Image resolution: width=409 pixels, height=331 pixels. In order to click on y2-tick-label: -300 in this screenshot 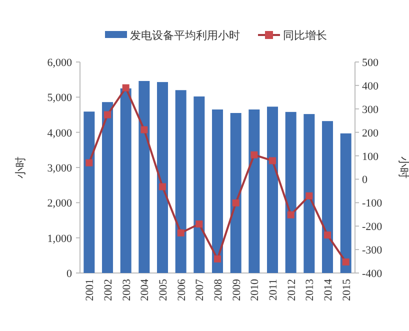, I will do `click(372, 250)`.